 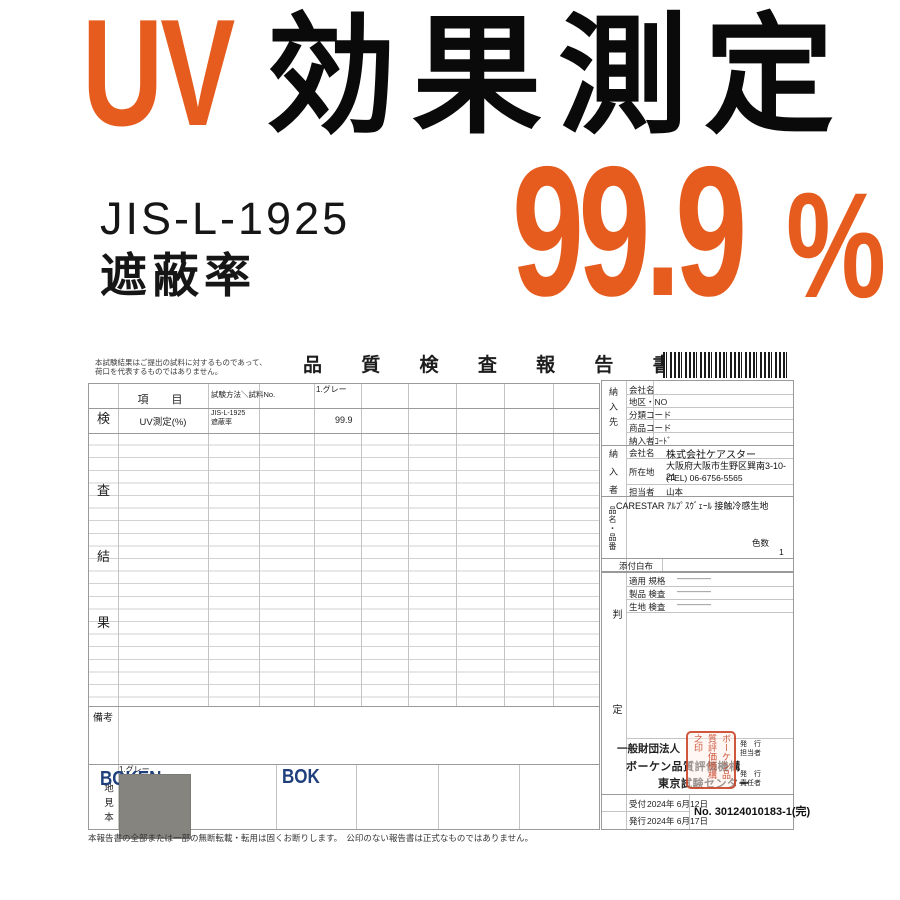 I want to click on issued-date: 2024年 6月17日, so click(x=677, y=821).